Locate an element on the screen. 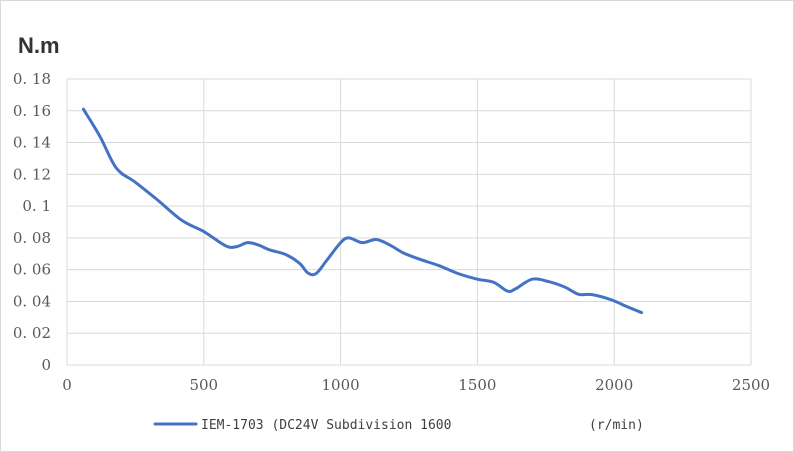  y-tick-label: 0. 18 is located at coordinates (32, 79).